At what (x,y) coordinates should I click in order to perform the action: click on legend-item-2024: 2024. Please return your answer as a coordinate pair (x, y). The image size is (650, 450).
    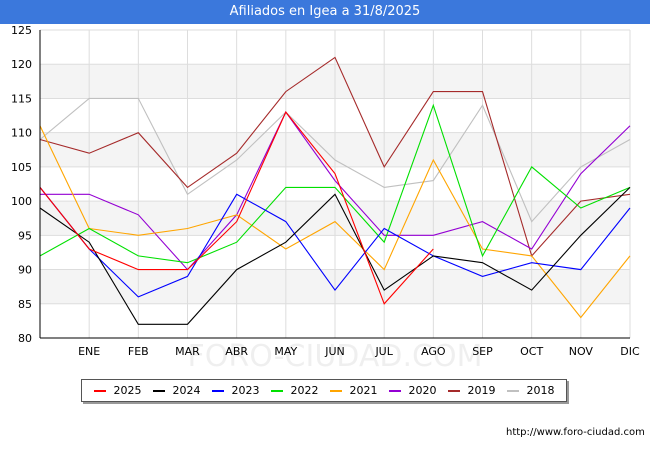
    Looking at the image, I should click on (176, 390).